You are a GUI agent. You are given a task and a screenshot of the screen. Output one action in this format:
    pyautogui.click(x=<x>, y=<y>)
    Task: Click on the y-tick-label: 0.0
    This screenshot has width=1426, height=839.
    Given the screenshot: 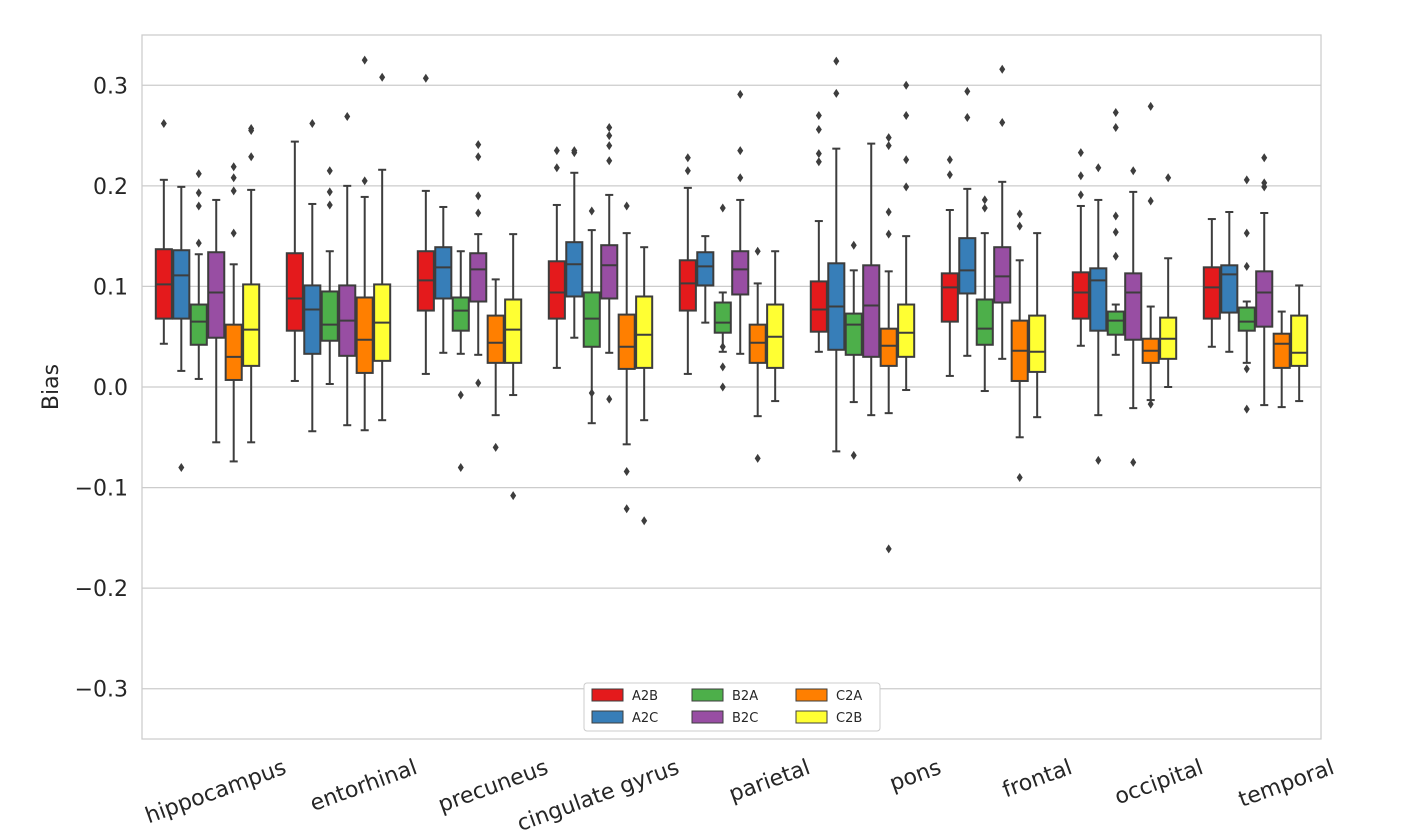 What is the action you would take?
    pyautogui.click(x=110, y=388)
    